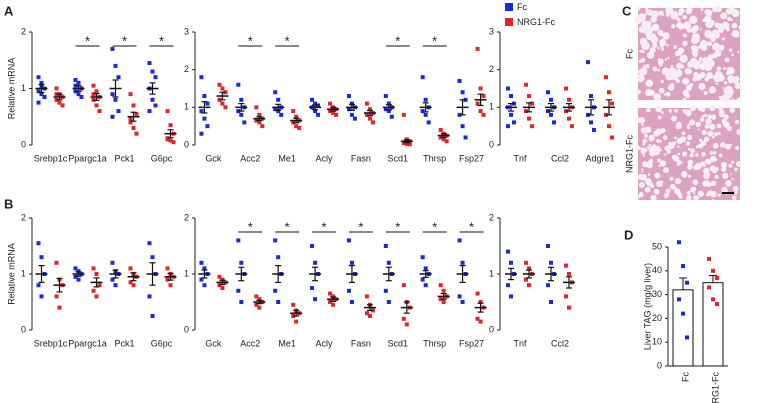 The height and width of the screenshot is (403, 765). What do you see at coordinates (250, 343) in the screenshot?
I see `x-tick-label: Acc2` at bounding box center [250, 343].